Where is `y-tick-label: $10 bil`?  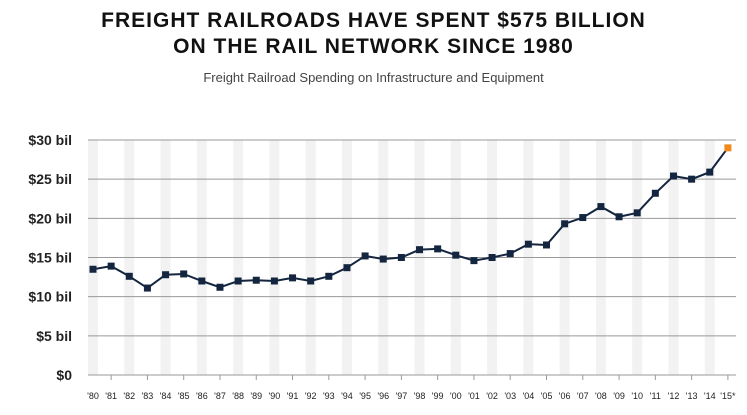
y-tick-label: $10 bil is located at coordinates (50, 297).